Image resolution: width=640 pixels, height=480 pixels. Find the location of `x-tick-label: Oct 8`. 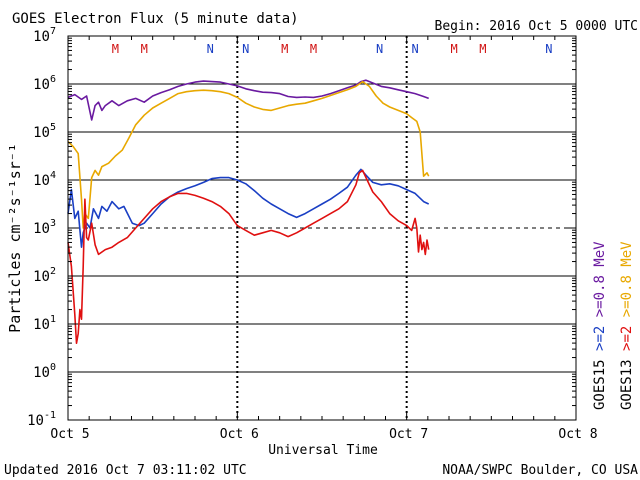

x-tick-label: Oct 8 is located at coordinates (577, 434).